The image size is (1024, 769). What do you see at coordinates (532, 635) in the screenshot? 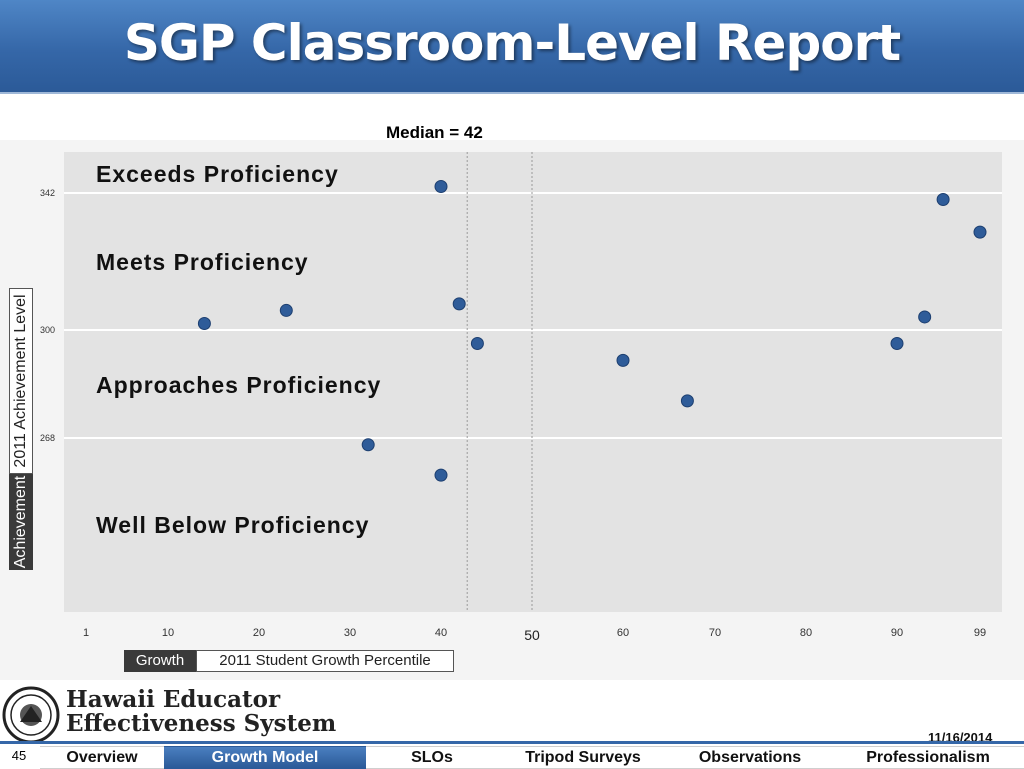
I see `x-tick-label: 50` at bounding box center [532, 635].